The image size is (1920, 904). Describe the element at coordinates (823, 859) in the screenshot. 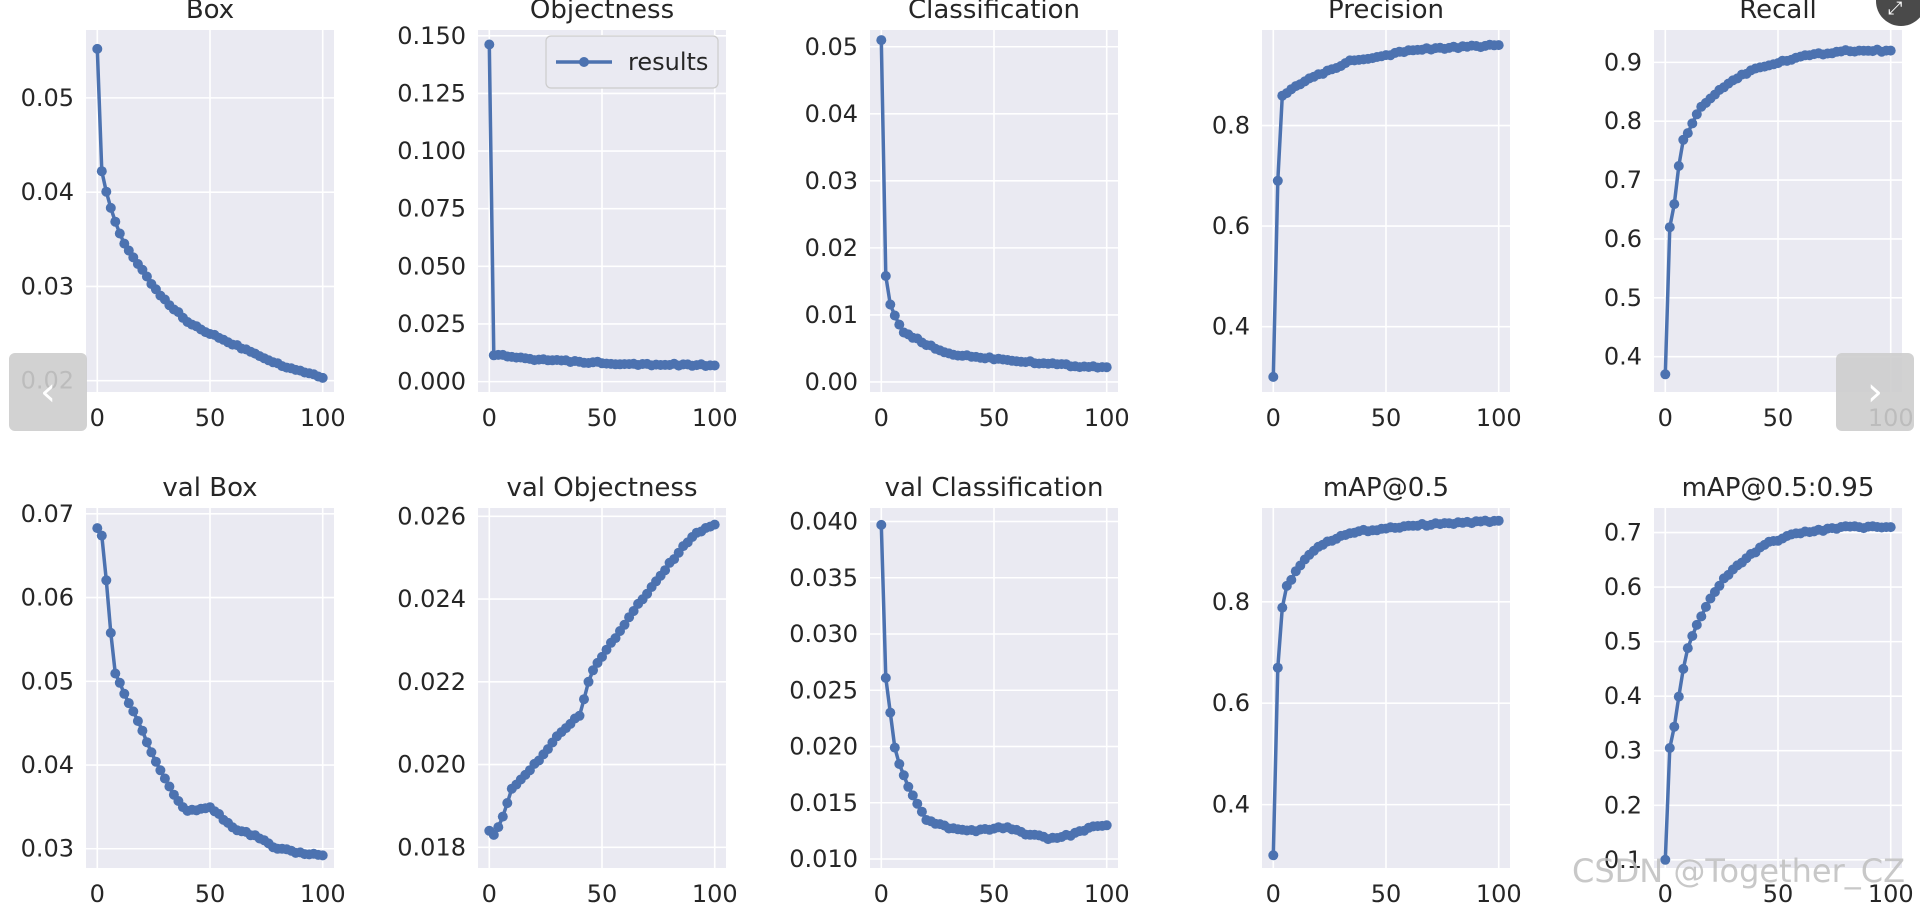

I see `y-tick-label: 0.010` at that location.